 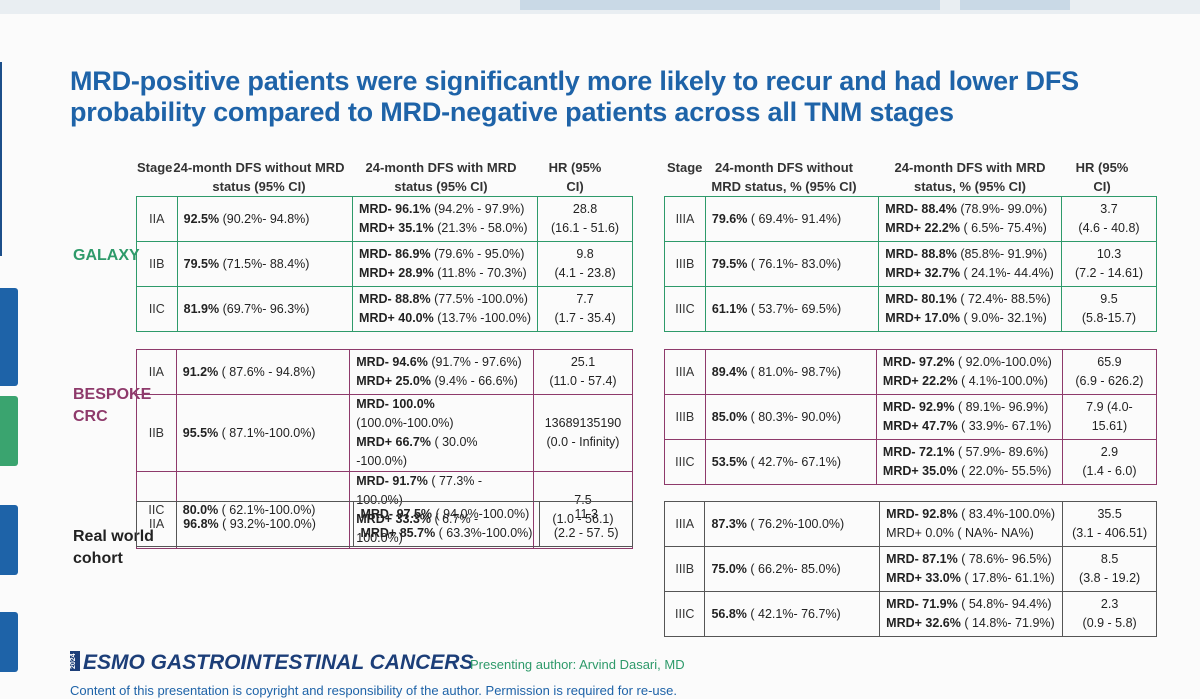 I want to click on mrd-positive-line: MRD+ 32.7% ( 24.1%- 44.4%), so click(x=970, y=273).